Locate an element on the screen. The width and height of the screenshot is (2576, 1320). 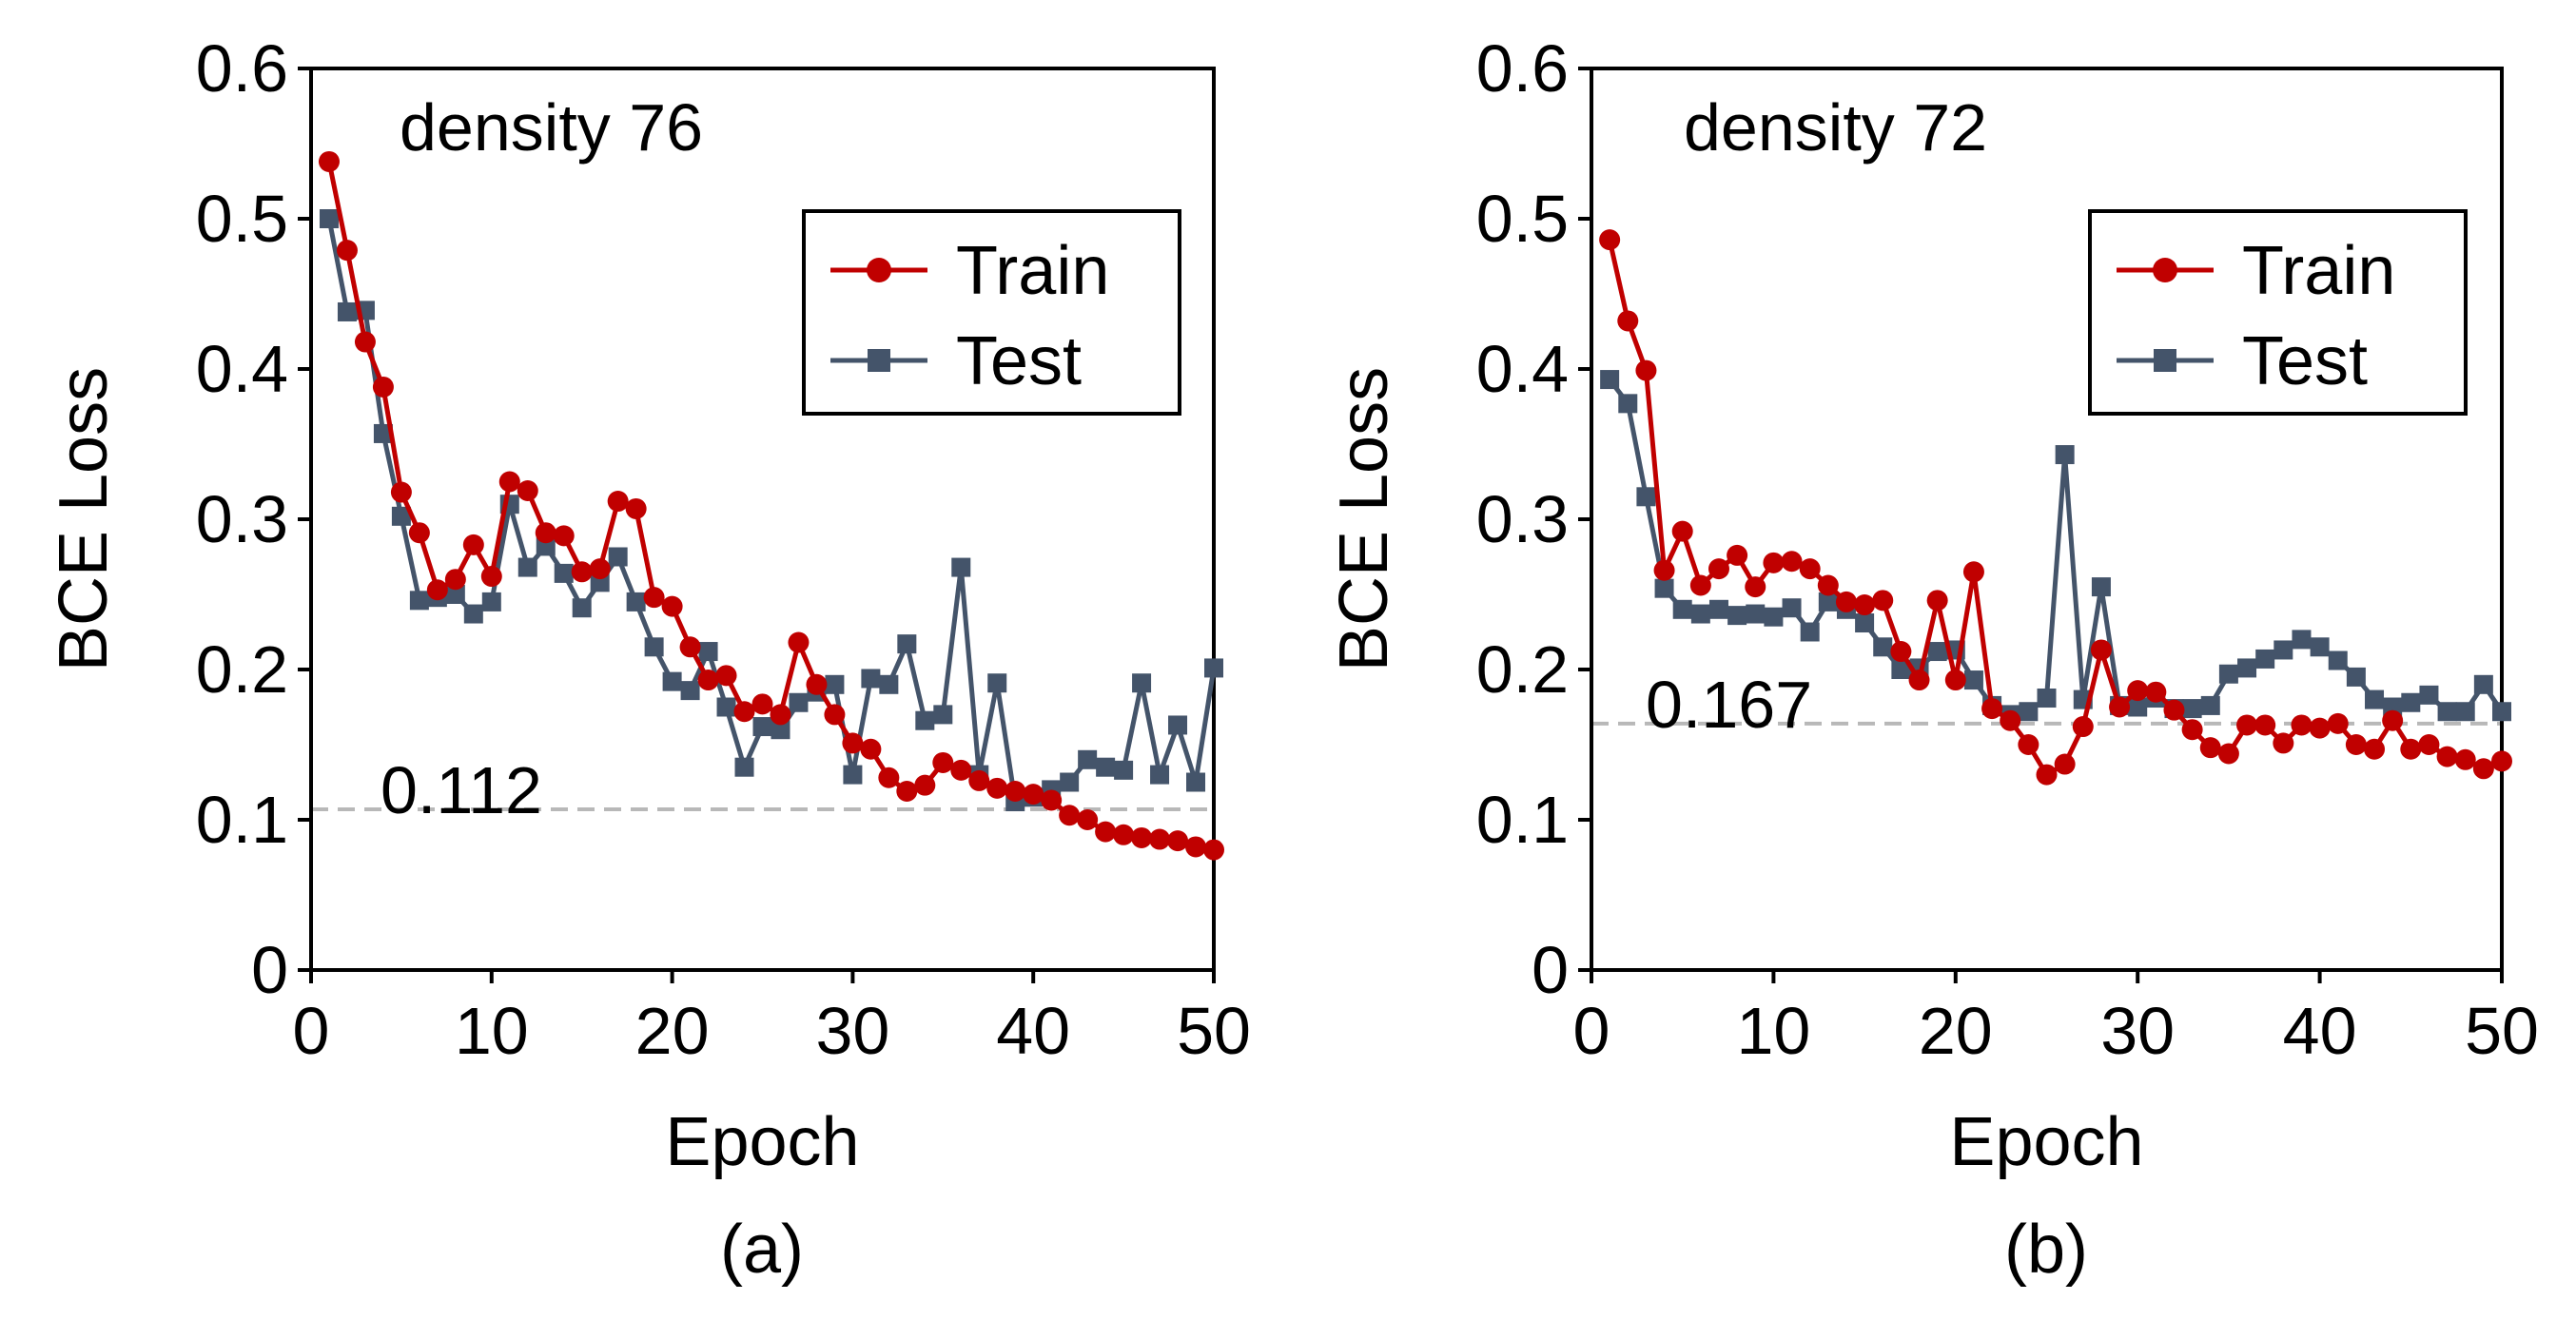
y-tick-label: 0.2 is located at coordinates (242, 669).